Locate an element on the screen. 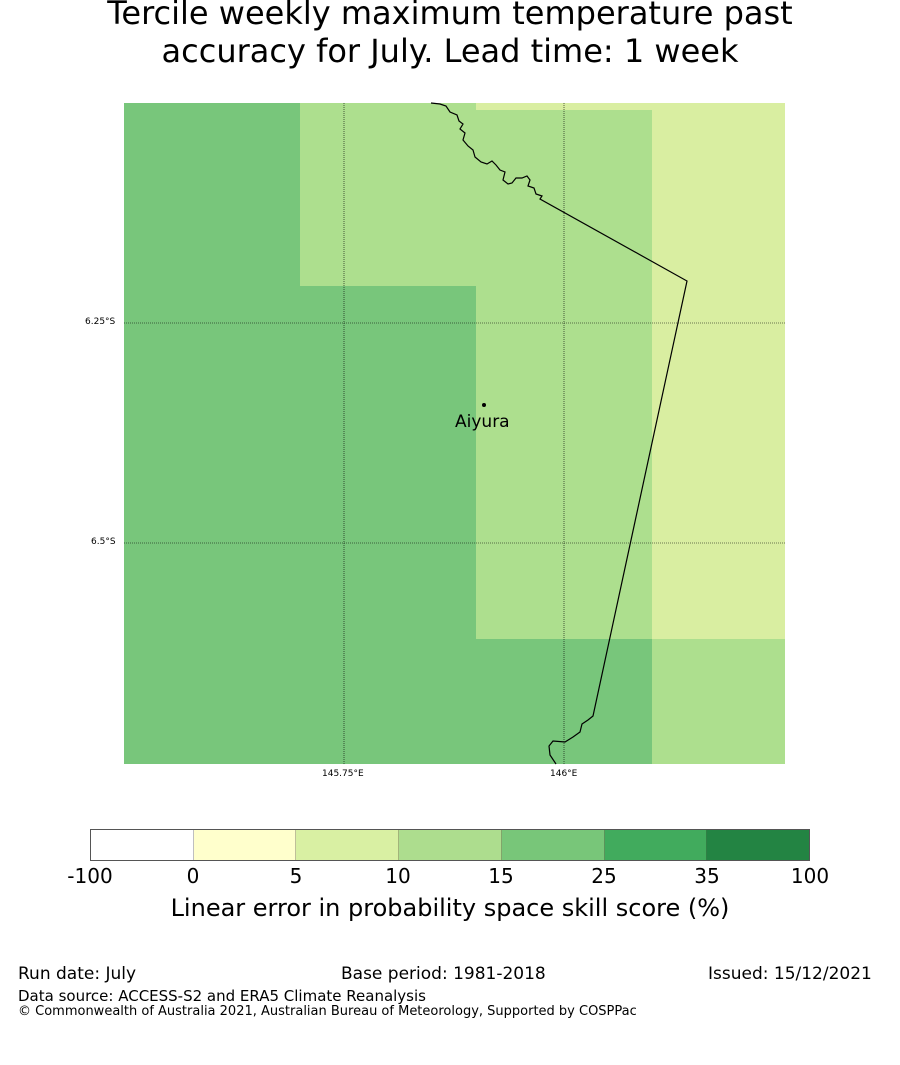  title-line-1: Tercile weekly maximum temperature past is located at coordinates (450, 16).